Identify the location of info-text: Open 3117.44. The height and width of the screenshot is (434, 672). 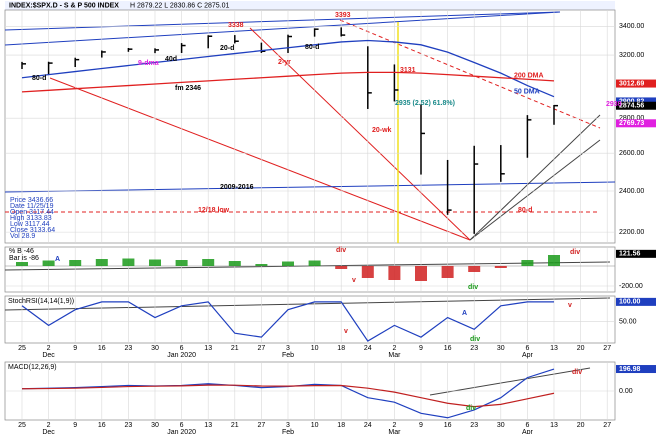
(32, 212).